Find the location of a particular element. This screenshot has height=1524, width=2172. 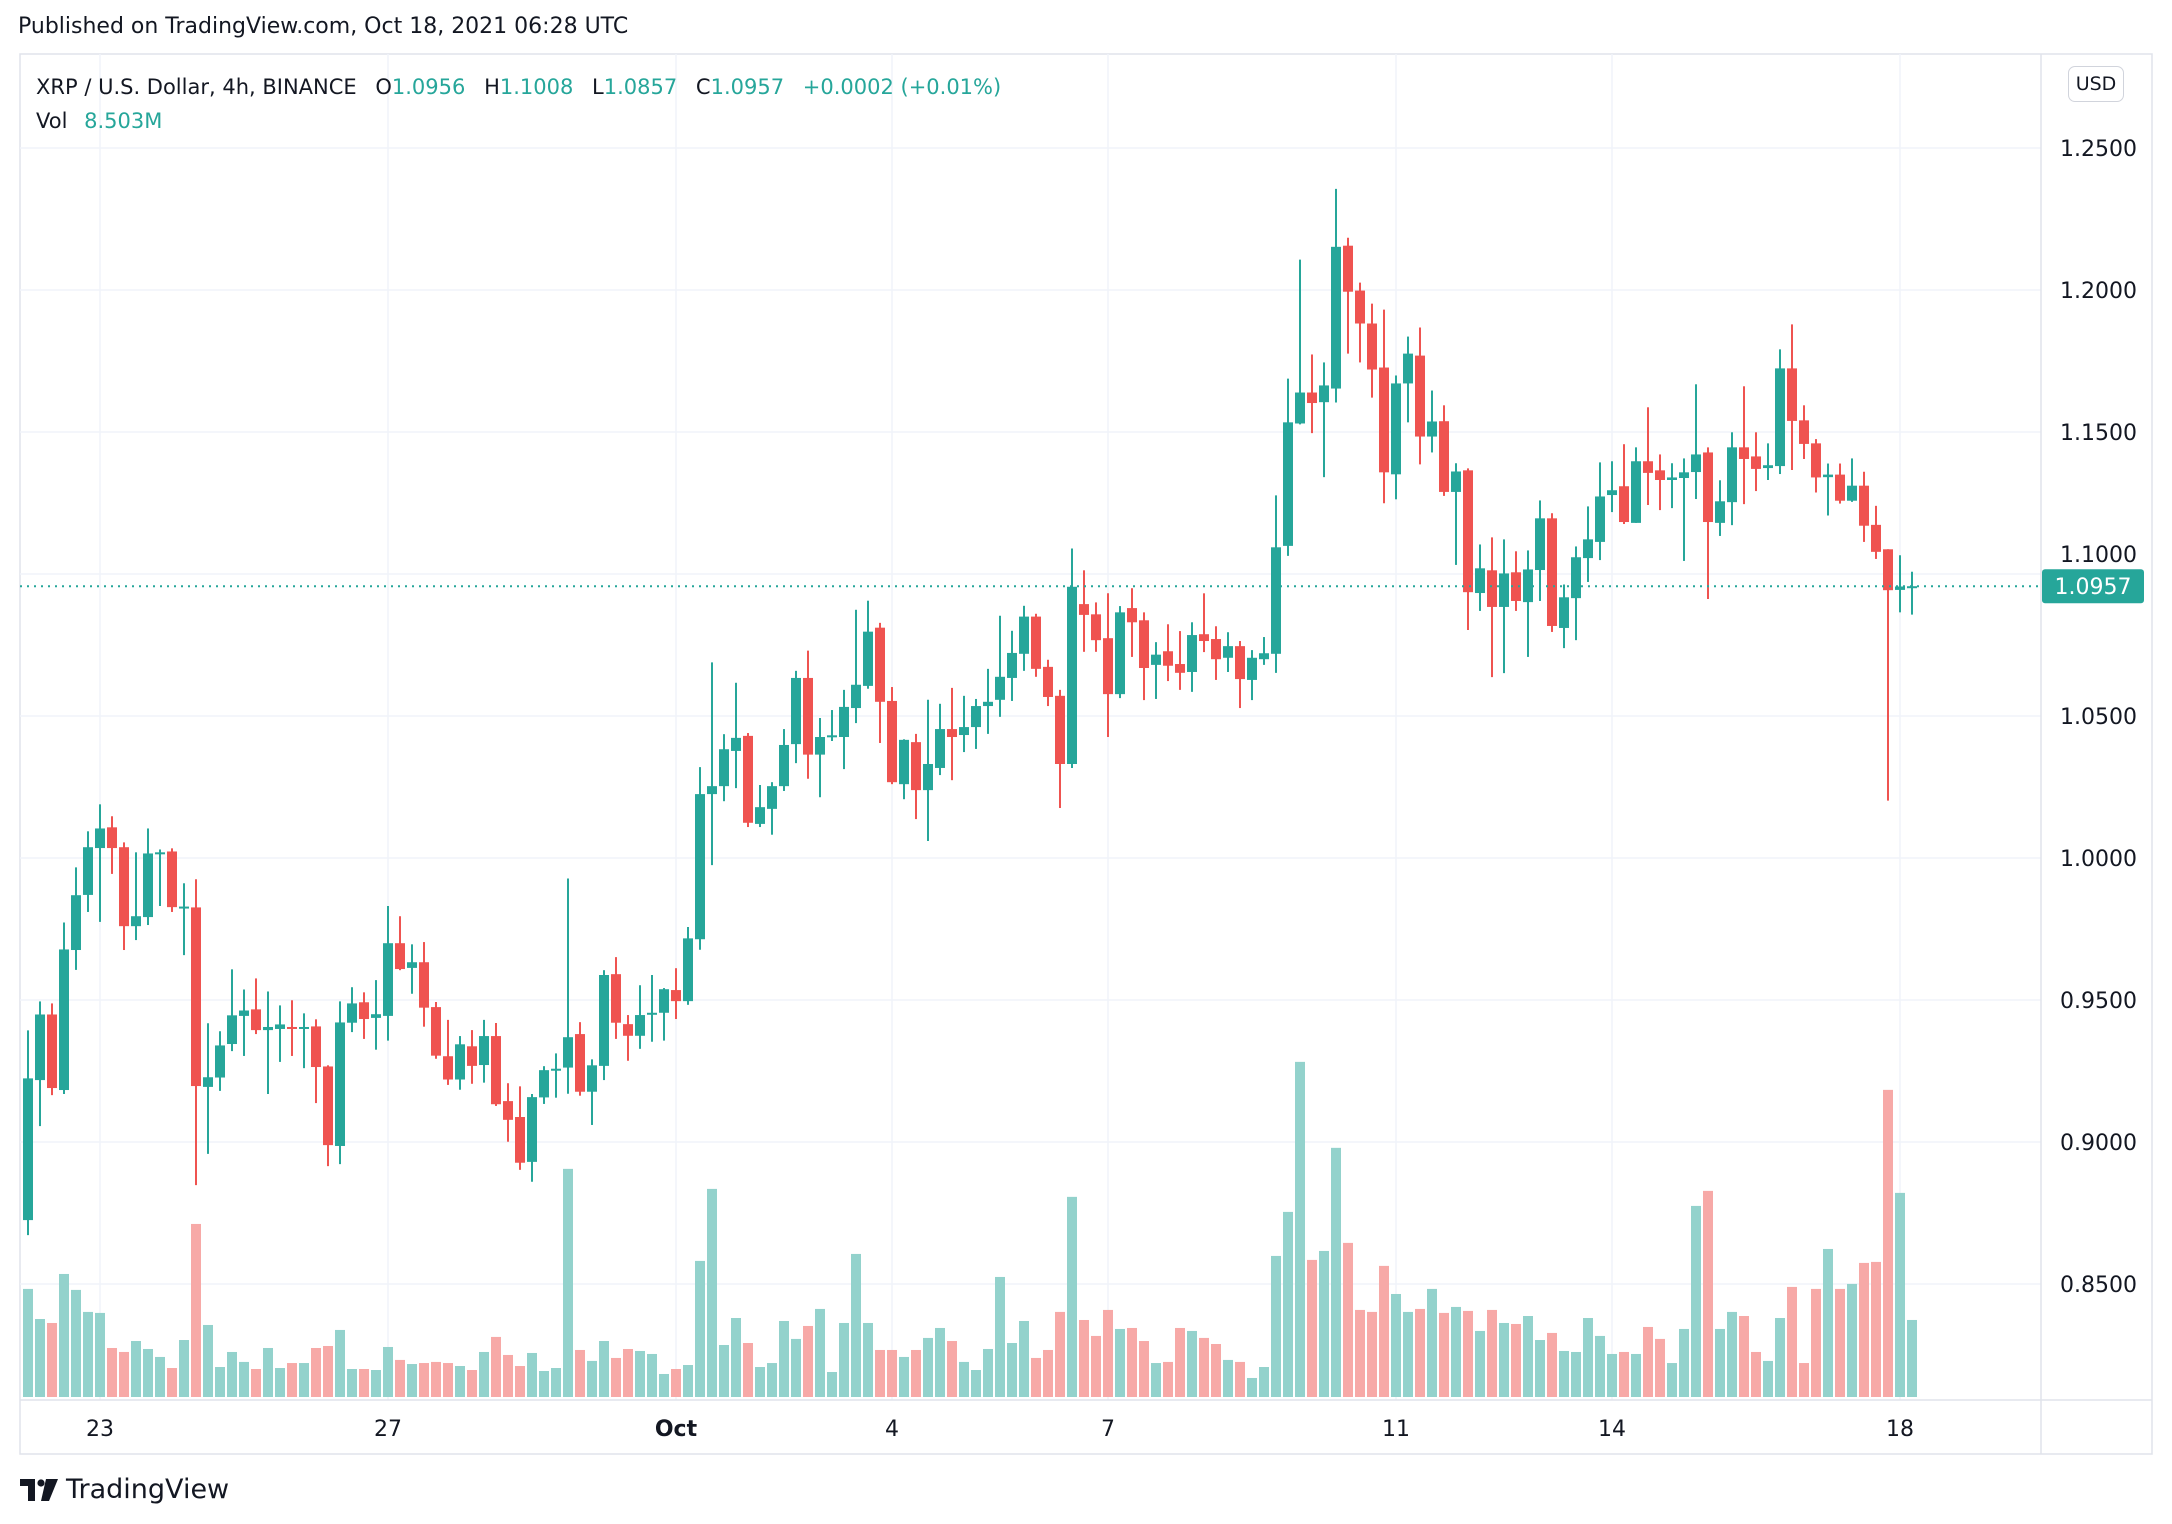

tradingview-logo: TradingView is located at coordinates (124, 1489).